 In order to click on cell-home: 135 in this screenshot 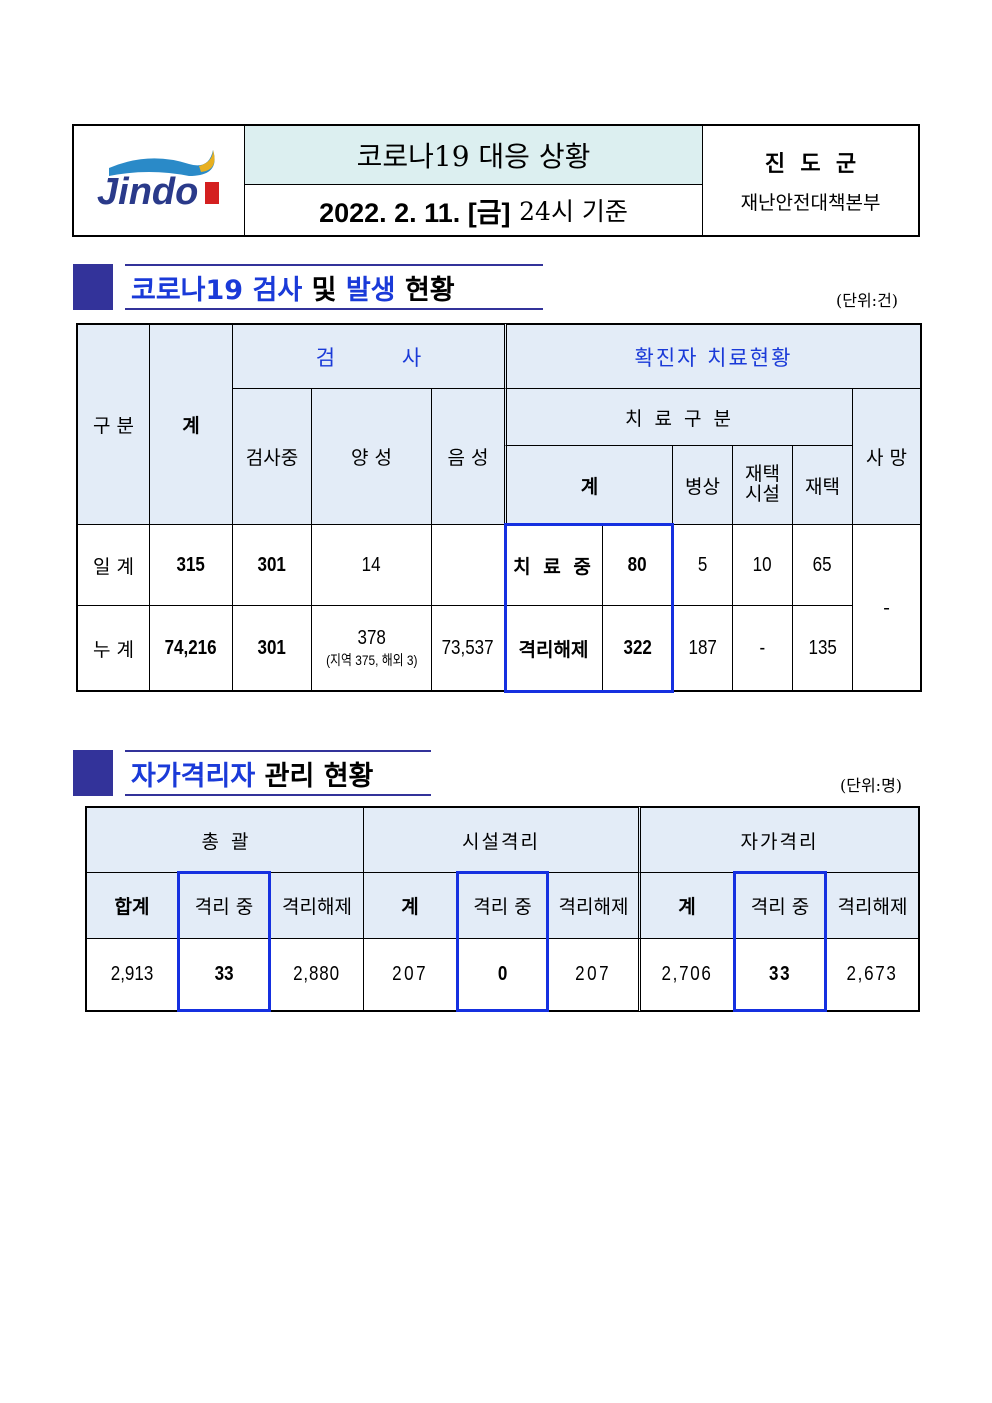, I will do `click(822, 648)`.